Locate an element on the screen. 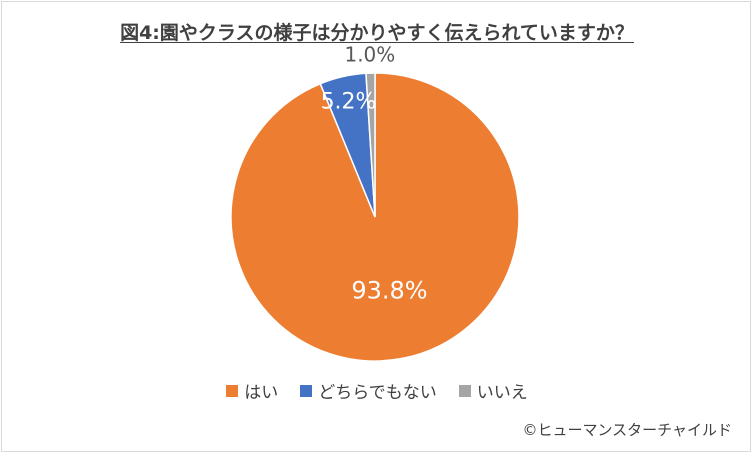 The image size is (754, 455). legend-item-no: いいえ is located at coordinates (493, 390).